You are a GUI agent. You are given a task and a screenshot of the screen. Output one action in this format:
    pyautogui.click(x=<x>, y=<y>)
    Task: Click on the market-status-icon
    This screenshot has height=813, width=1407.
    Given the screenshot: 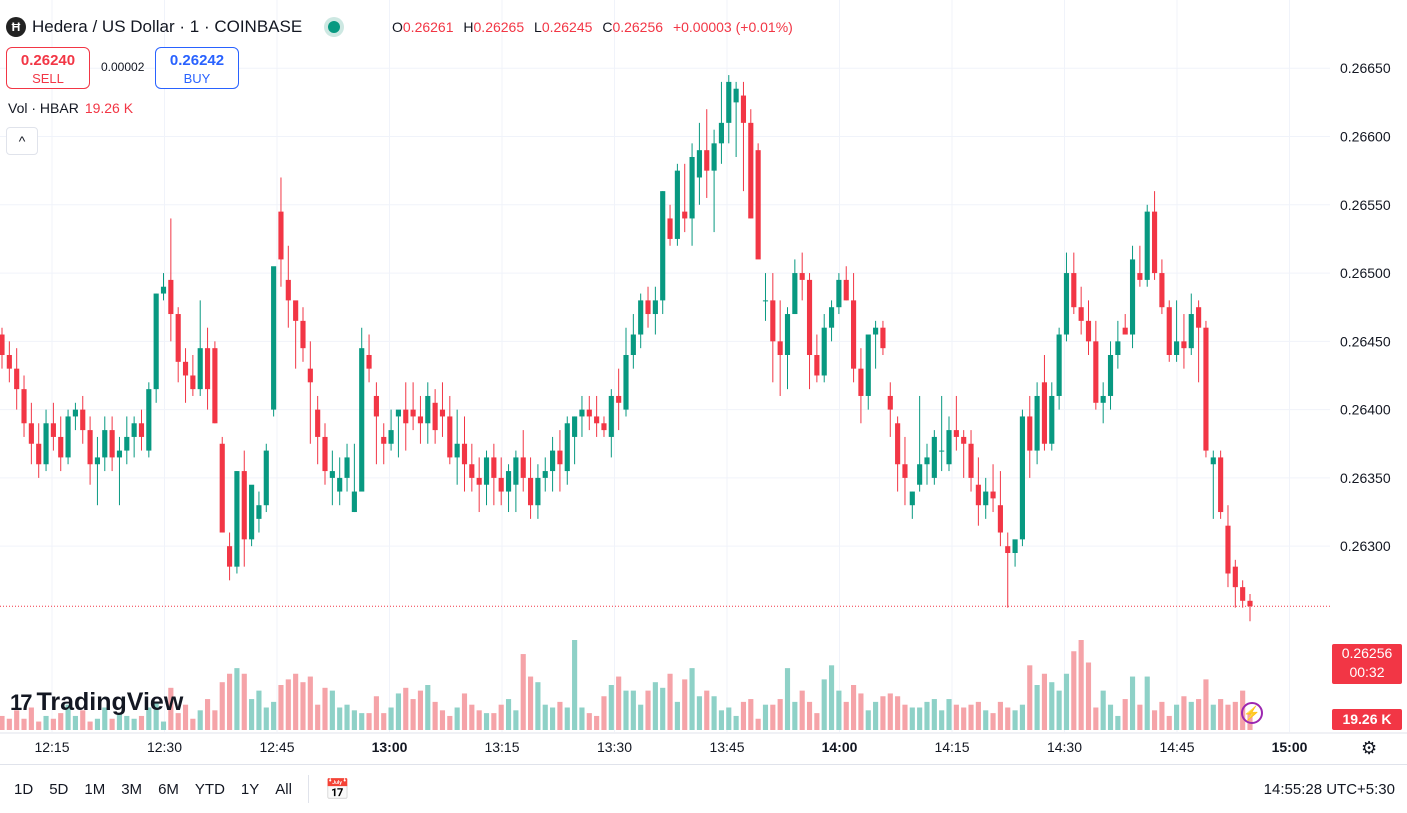 What is the action you would take?
    pyautogui.click(x=334, y=27)
    